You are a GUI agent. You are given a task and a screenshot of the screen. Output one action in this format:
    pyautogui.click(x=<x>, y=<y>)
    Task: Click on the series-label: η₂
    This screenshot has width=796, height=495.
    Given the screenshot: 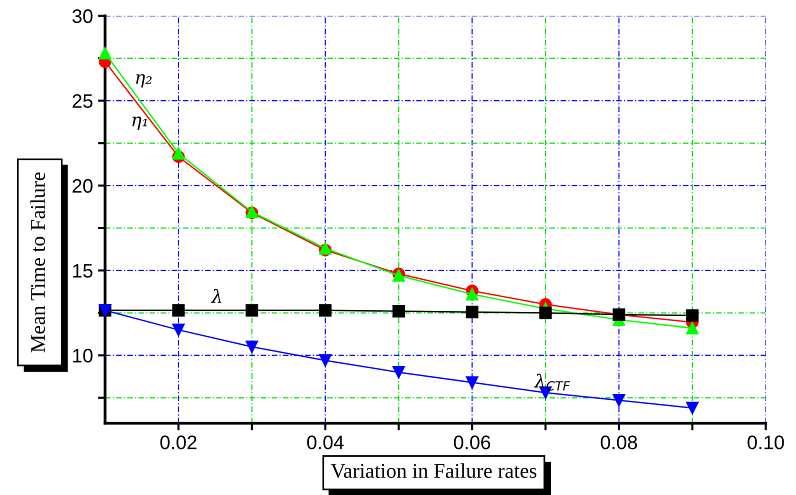 What is the action you would take?
    pyautogui.click(x=144, y=81)
    